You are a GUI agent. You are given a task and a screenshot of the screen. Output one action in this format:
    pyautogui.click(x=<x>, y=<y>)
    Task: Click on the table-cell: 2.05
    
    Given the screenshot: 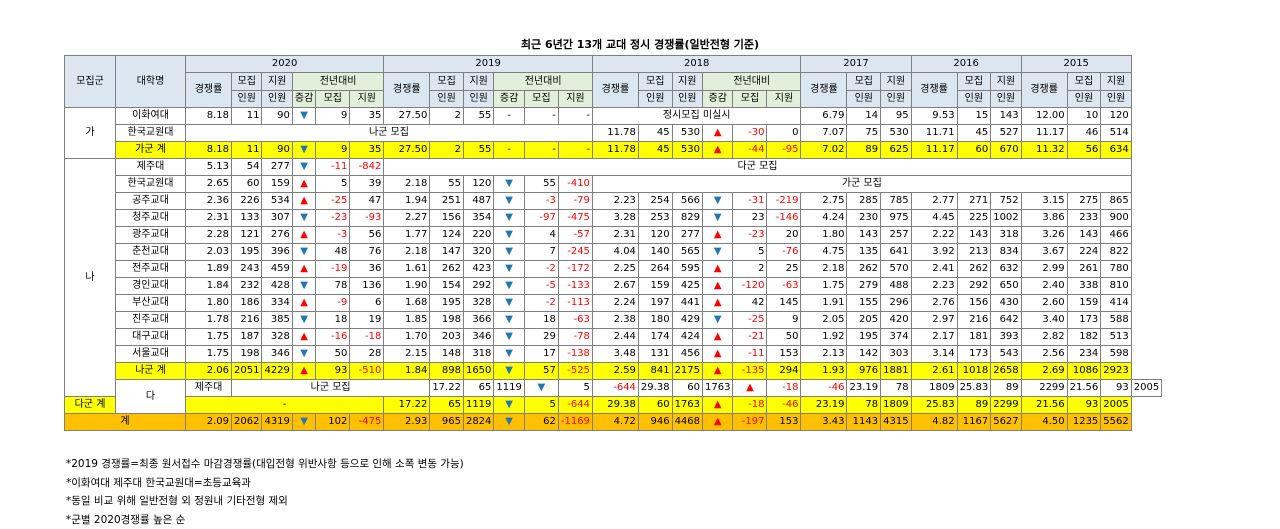 What is the action you would take?
    pyautogui.click(x=824, y=320)
    